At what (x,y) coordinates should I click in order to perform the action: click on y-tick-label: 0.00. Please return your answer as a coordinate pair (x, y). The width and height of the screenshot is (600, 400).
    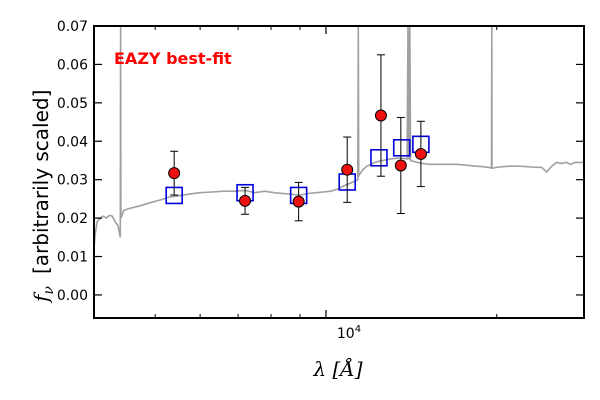
    Looking at the image, I should click on (72, 296).